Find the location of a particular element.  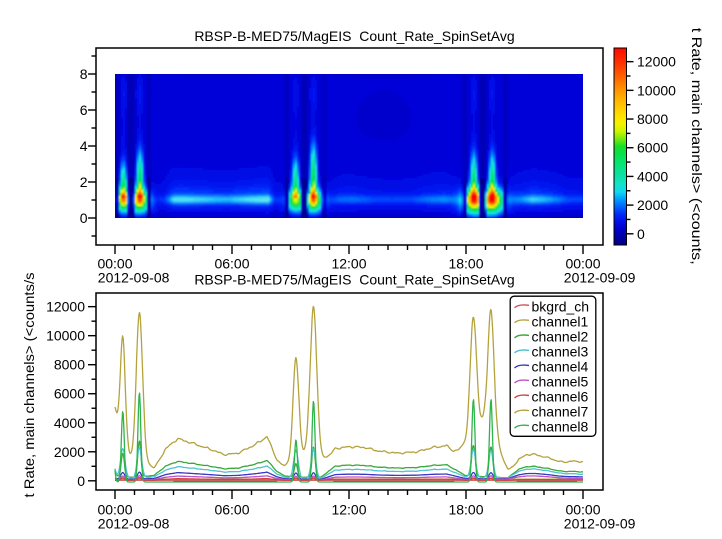

svg-text: channel2 is located at coordinates (560, 336).